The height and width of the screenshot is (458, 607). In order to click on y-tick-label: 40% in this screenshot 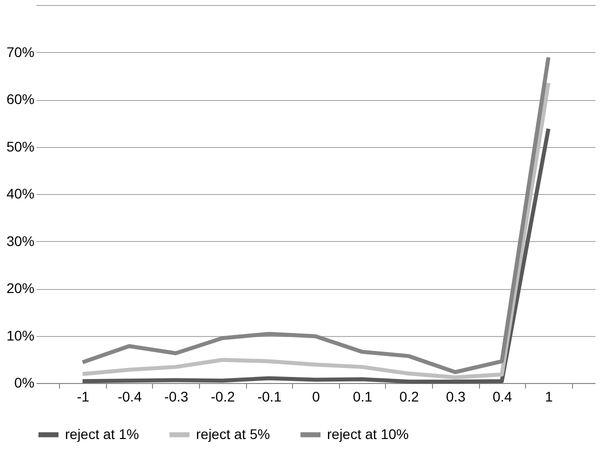, I will do `click(20, 194)`.